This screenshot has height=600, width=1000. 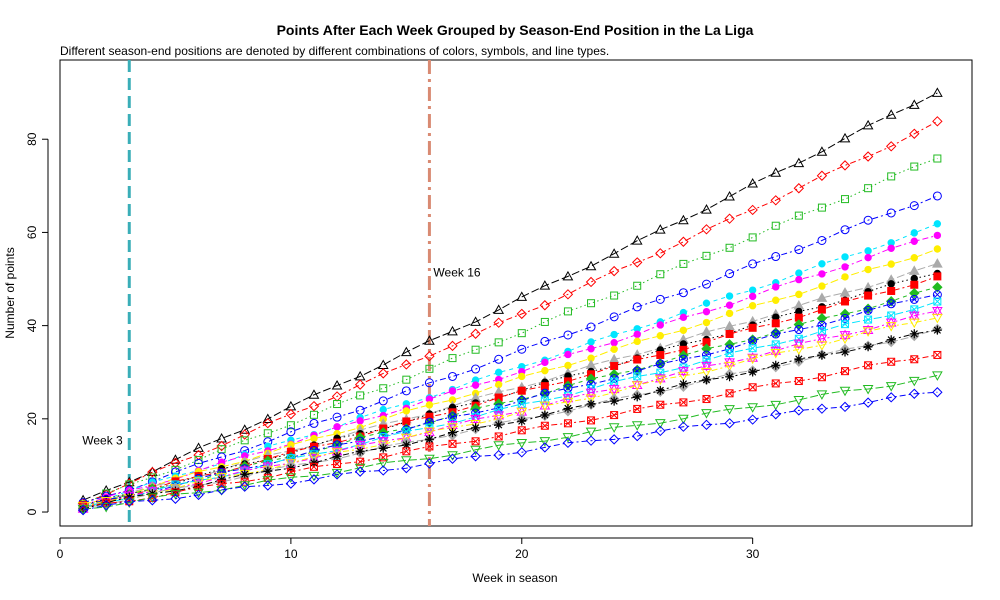 I want to click on y-tick-label: 80, so click(x=32, y=139).